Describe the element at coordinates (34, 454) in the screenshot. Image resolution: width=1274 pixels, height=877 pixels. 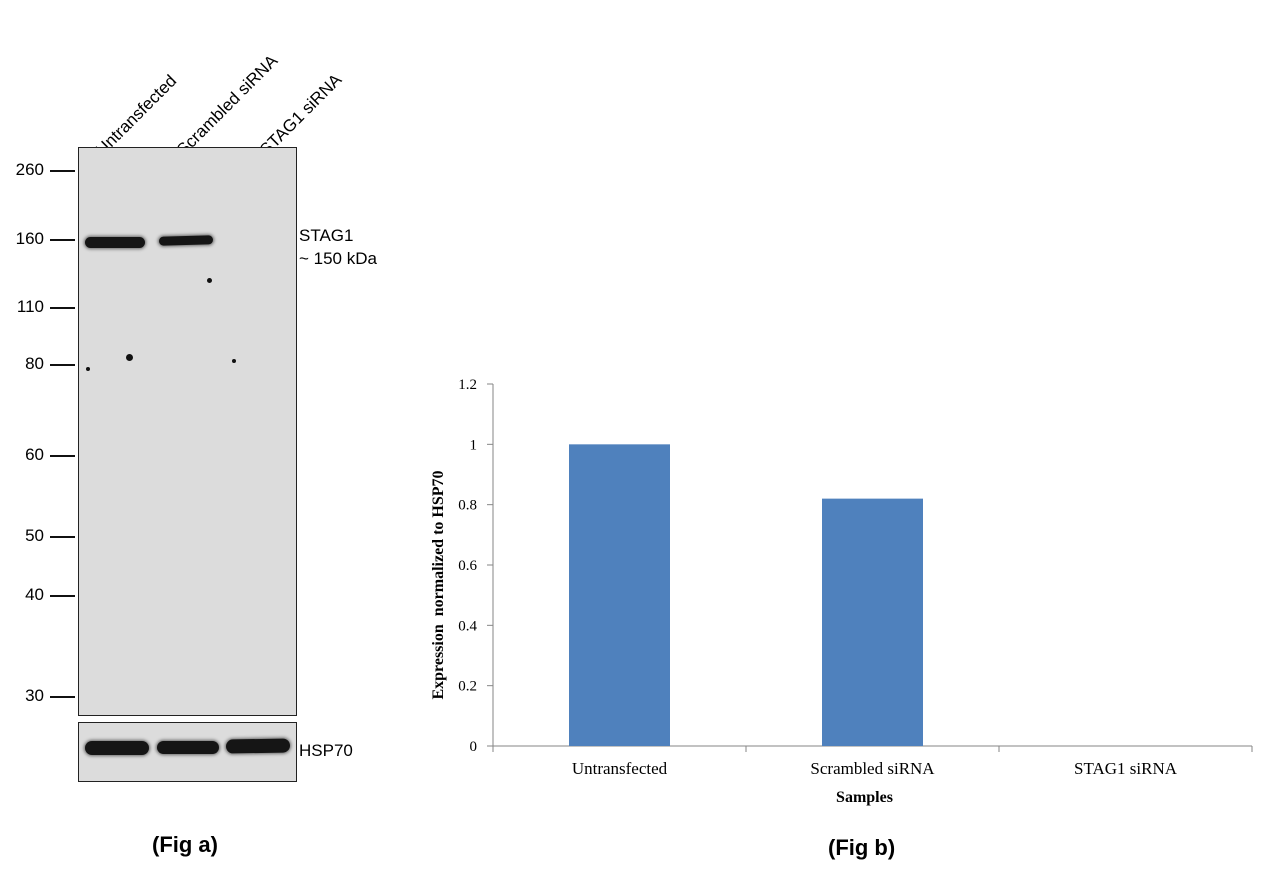
I see `marker-label: 60` at that location.